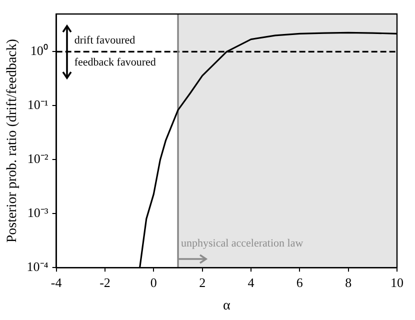 The image size is (415, 320). What do you see at coordinates (242, 244) in the screenshot?
I see `annotation: unphysical acceleration law` at bounding box center [242, 244].